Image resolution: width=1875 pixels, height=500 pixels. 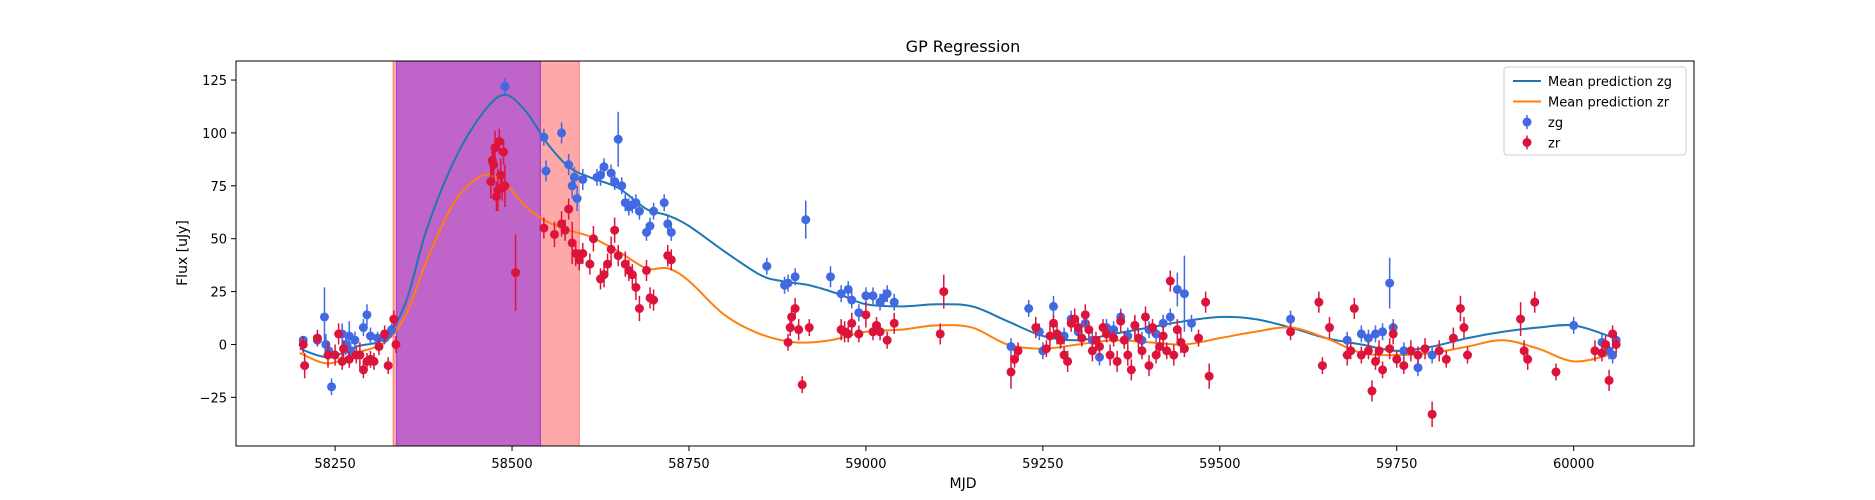 I want to click on legend-marker-swatch, so click(x=1527, y=122).